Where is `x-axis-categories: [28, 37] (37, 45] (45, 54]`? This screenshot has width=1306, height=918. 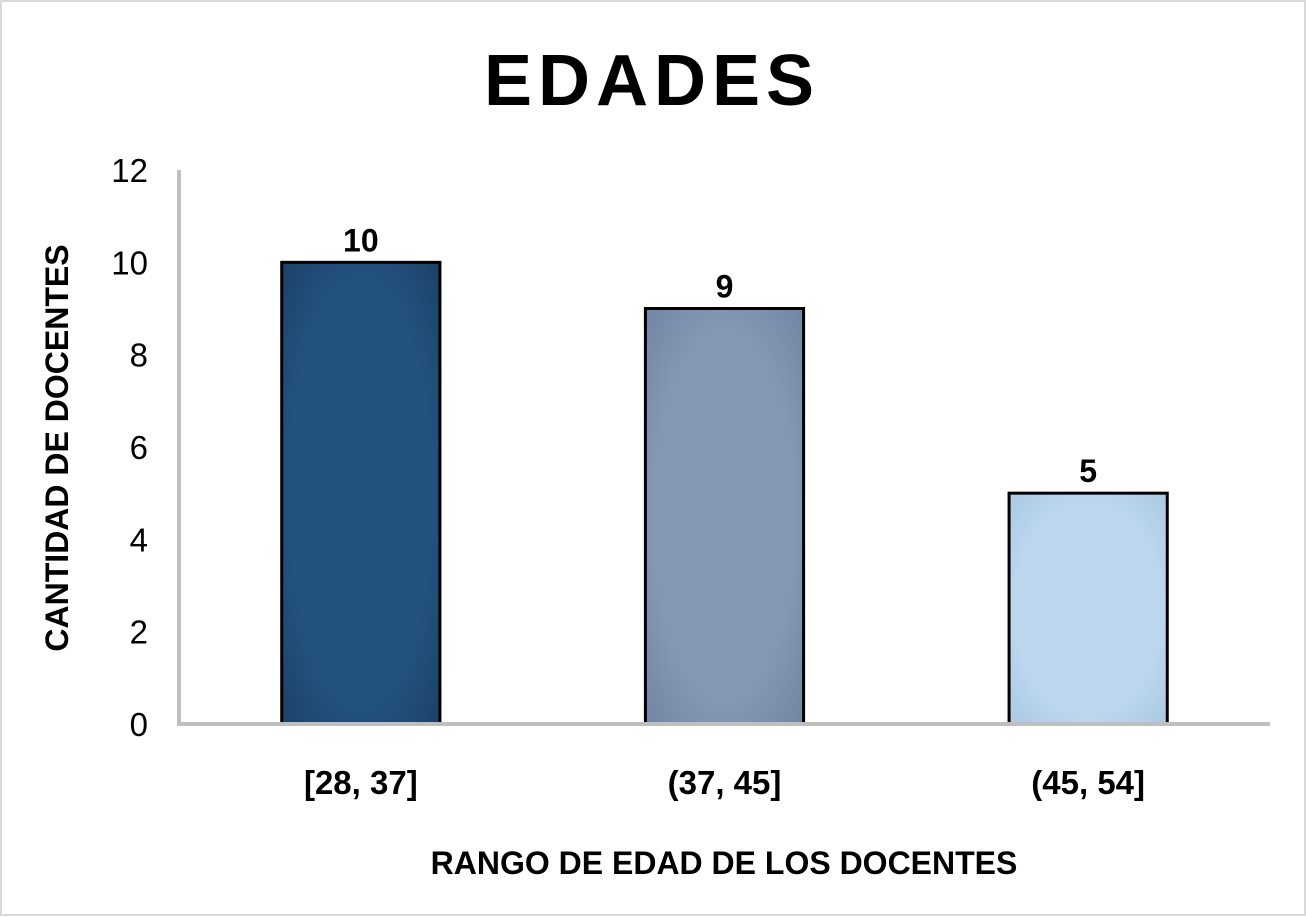 x-axis-categories: [28, 37] (37, 45] (45, 54] is located at coordinates (724, 782).